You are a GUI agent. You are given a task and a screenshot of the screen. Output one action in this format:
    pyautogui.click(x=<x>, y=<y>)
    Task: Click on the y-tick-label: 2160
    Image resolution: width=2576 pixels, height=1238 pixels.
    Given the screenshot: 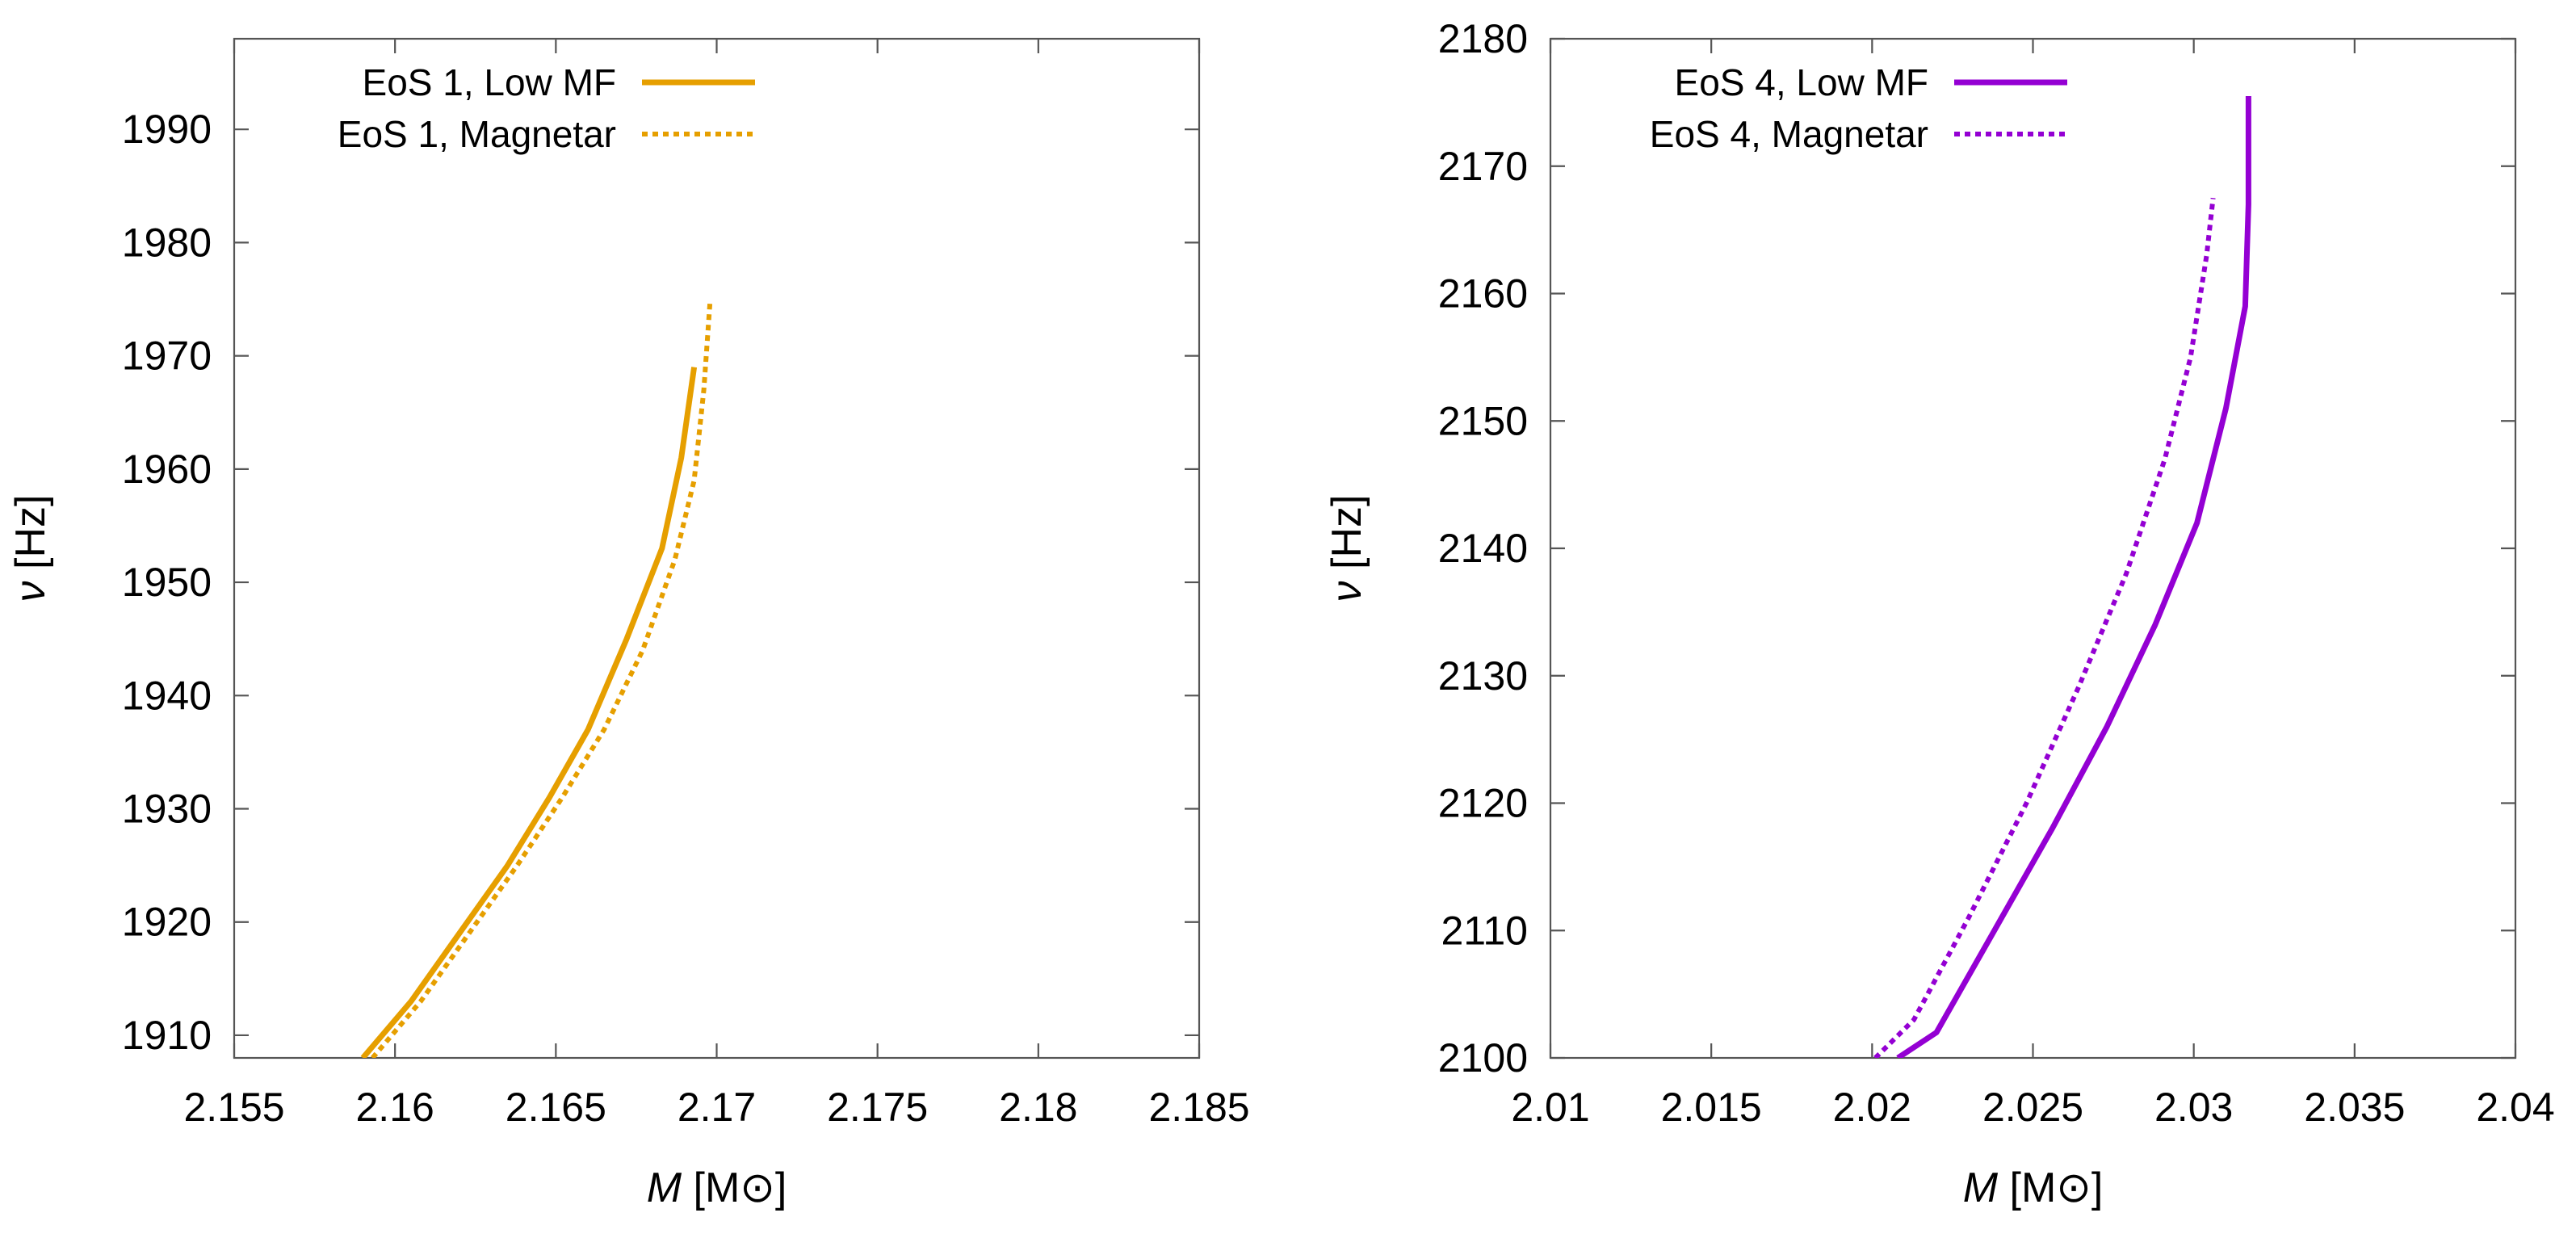 What is the action you would take?
    pyautogui.click(x=1483, y=294)
    